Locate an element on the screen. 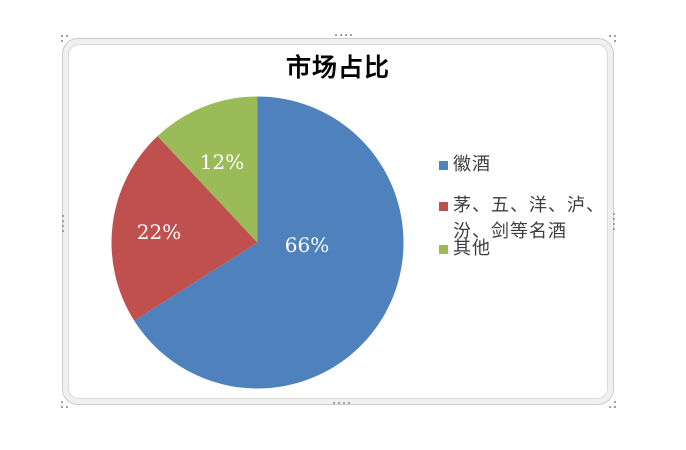 The image size is (686, 450). legend-item: 其他 is located at coordinates (465, 249).